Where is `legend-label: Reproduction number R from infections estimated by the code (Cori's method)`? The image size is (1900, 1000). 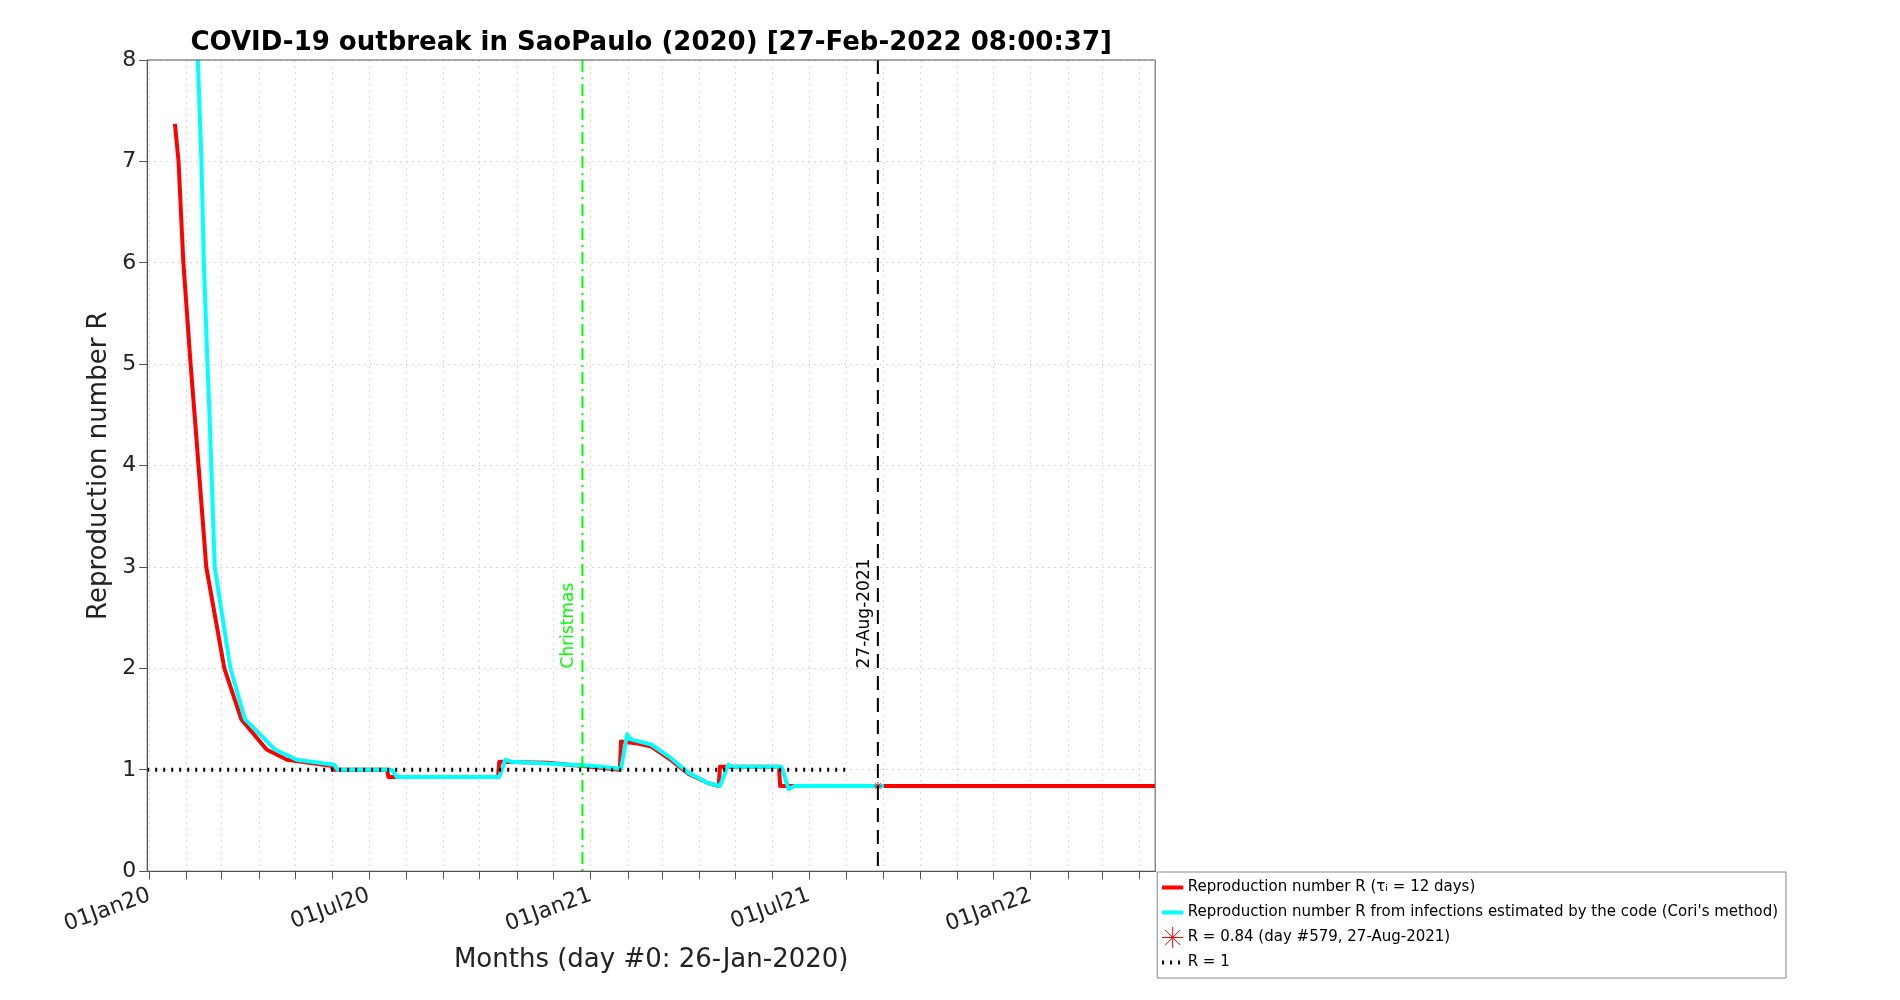 legend-label: Reproduction number R from infections estimated by the code (Cori's method) is located at coordinates (1482, 911).